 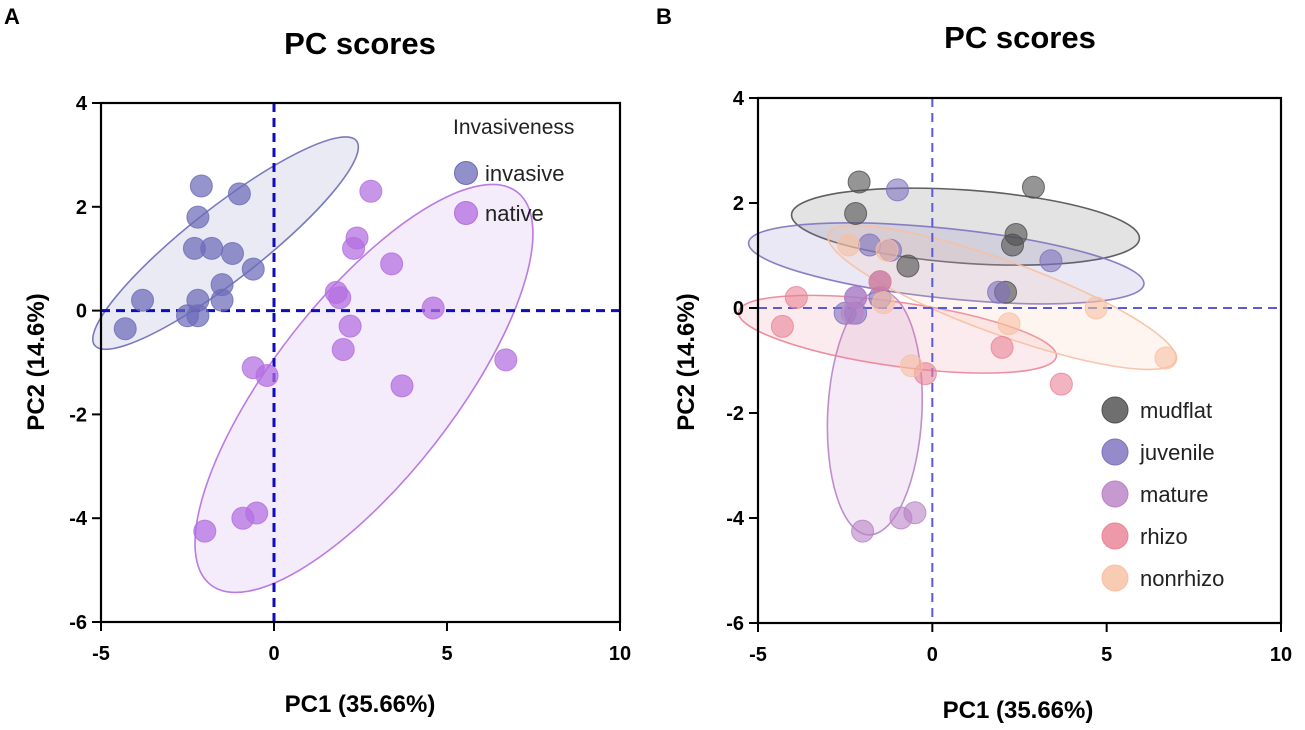 I want to click on a-x-tick-label: 10, so click(x=620, y=654).